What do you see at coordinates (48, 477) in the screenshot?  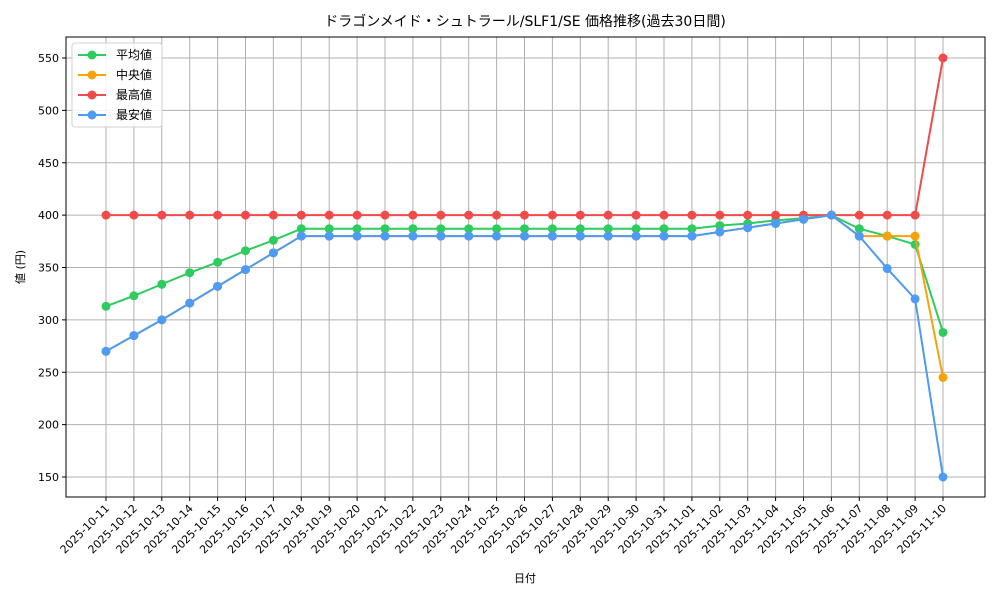 I see `y-tick-label: 150` at bounding box center [48, 477].